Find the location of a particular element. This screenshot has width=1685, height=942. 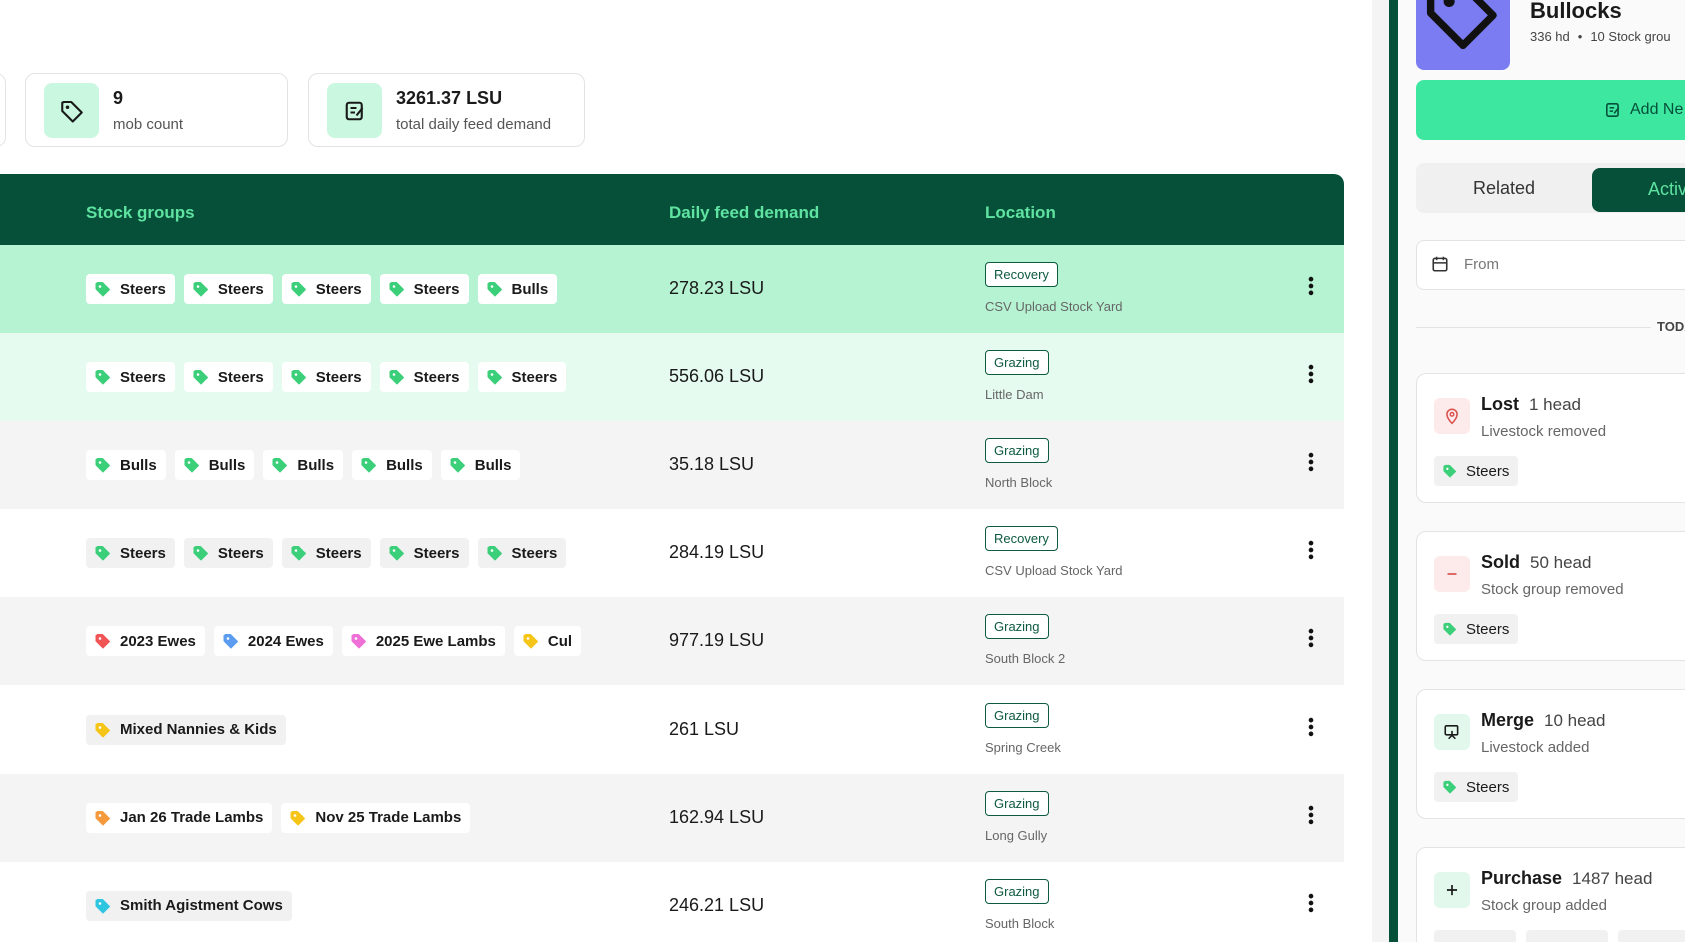

column-header: Daily feed demand is located at coordinates (744, 212).